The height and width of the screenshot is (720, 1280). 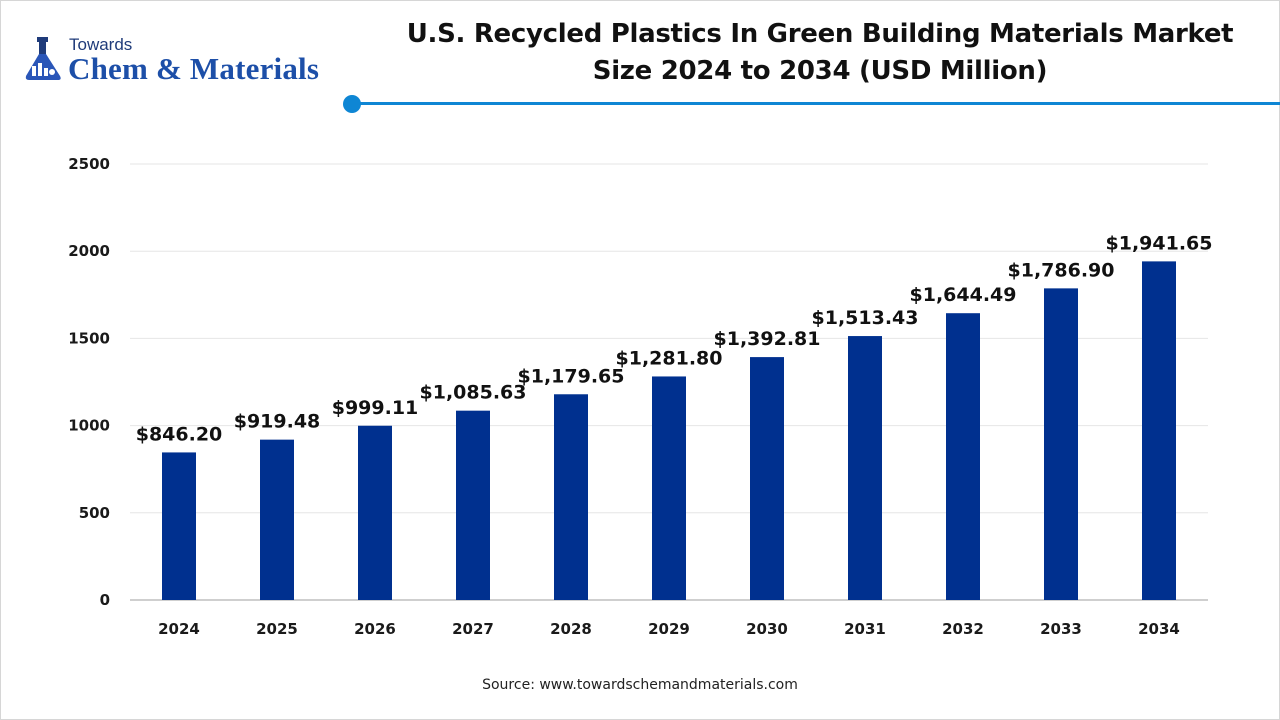 I want to click on chart-title-line-2: Size 2024 to 2034 (USD Million), so click(x=820, y=71).